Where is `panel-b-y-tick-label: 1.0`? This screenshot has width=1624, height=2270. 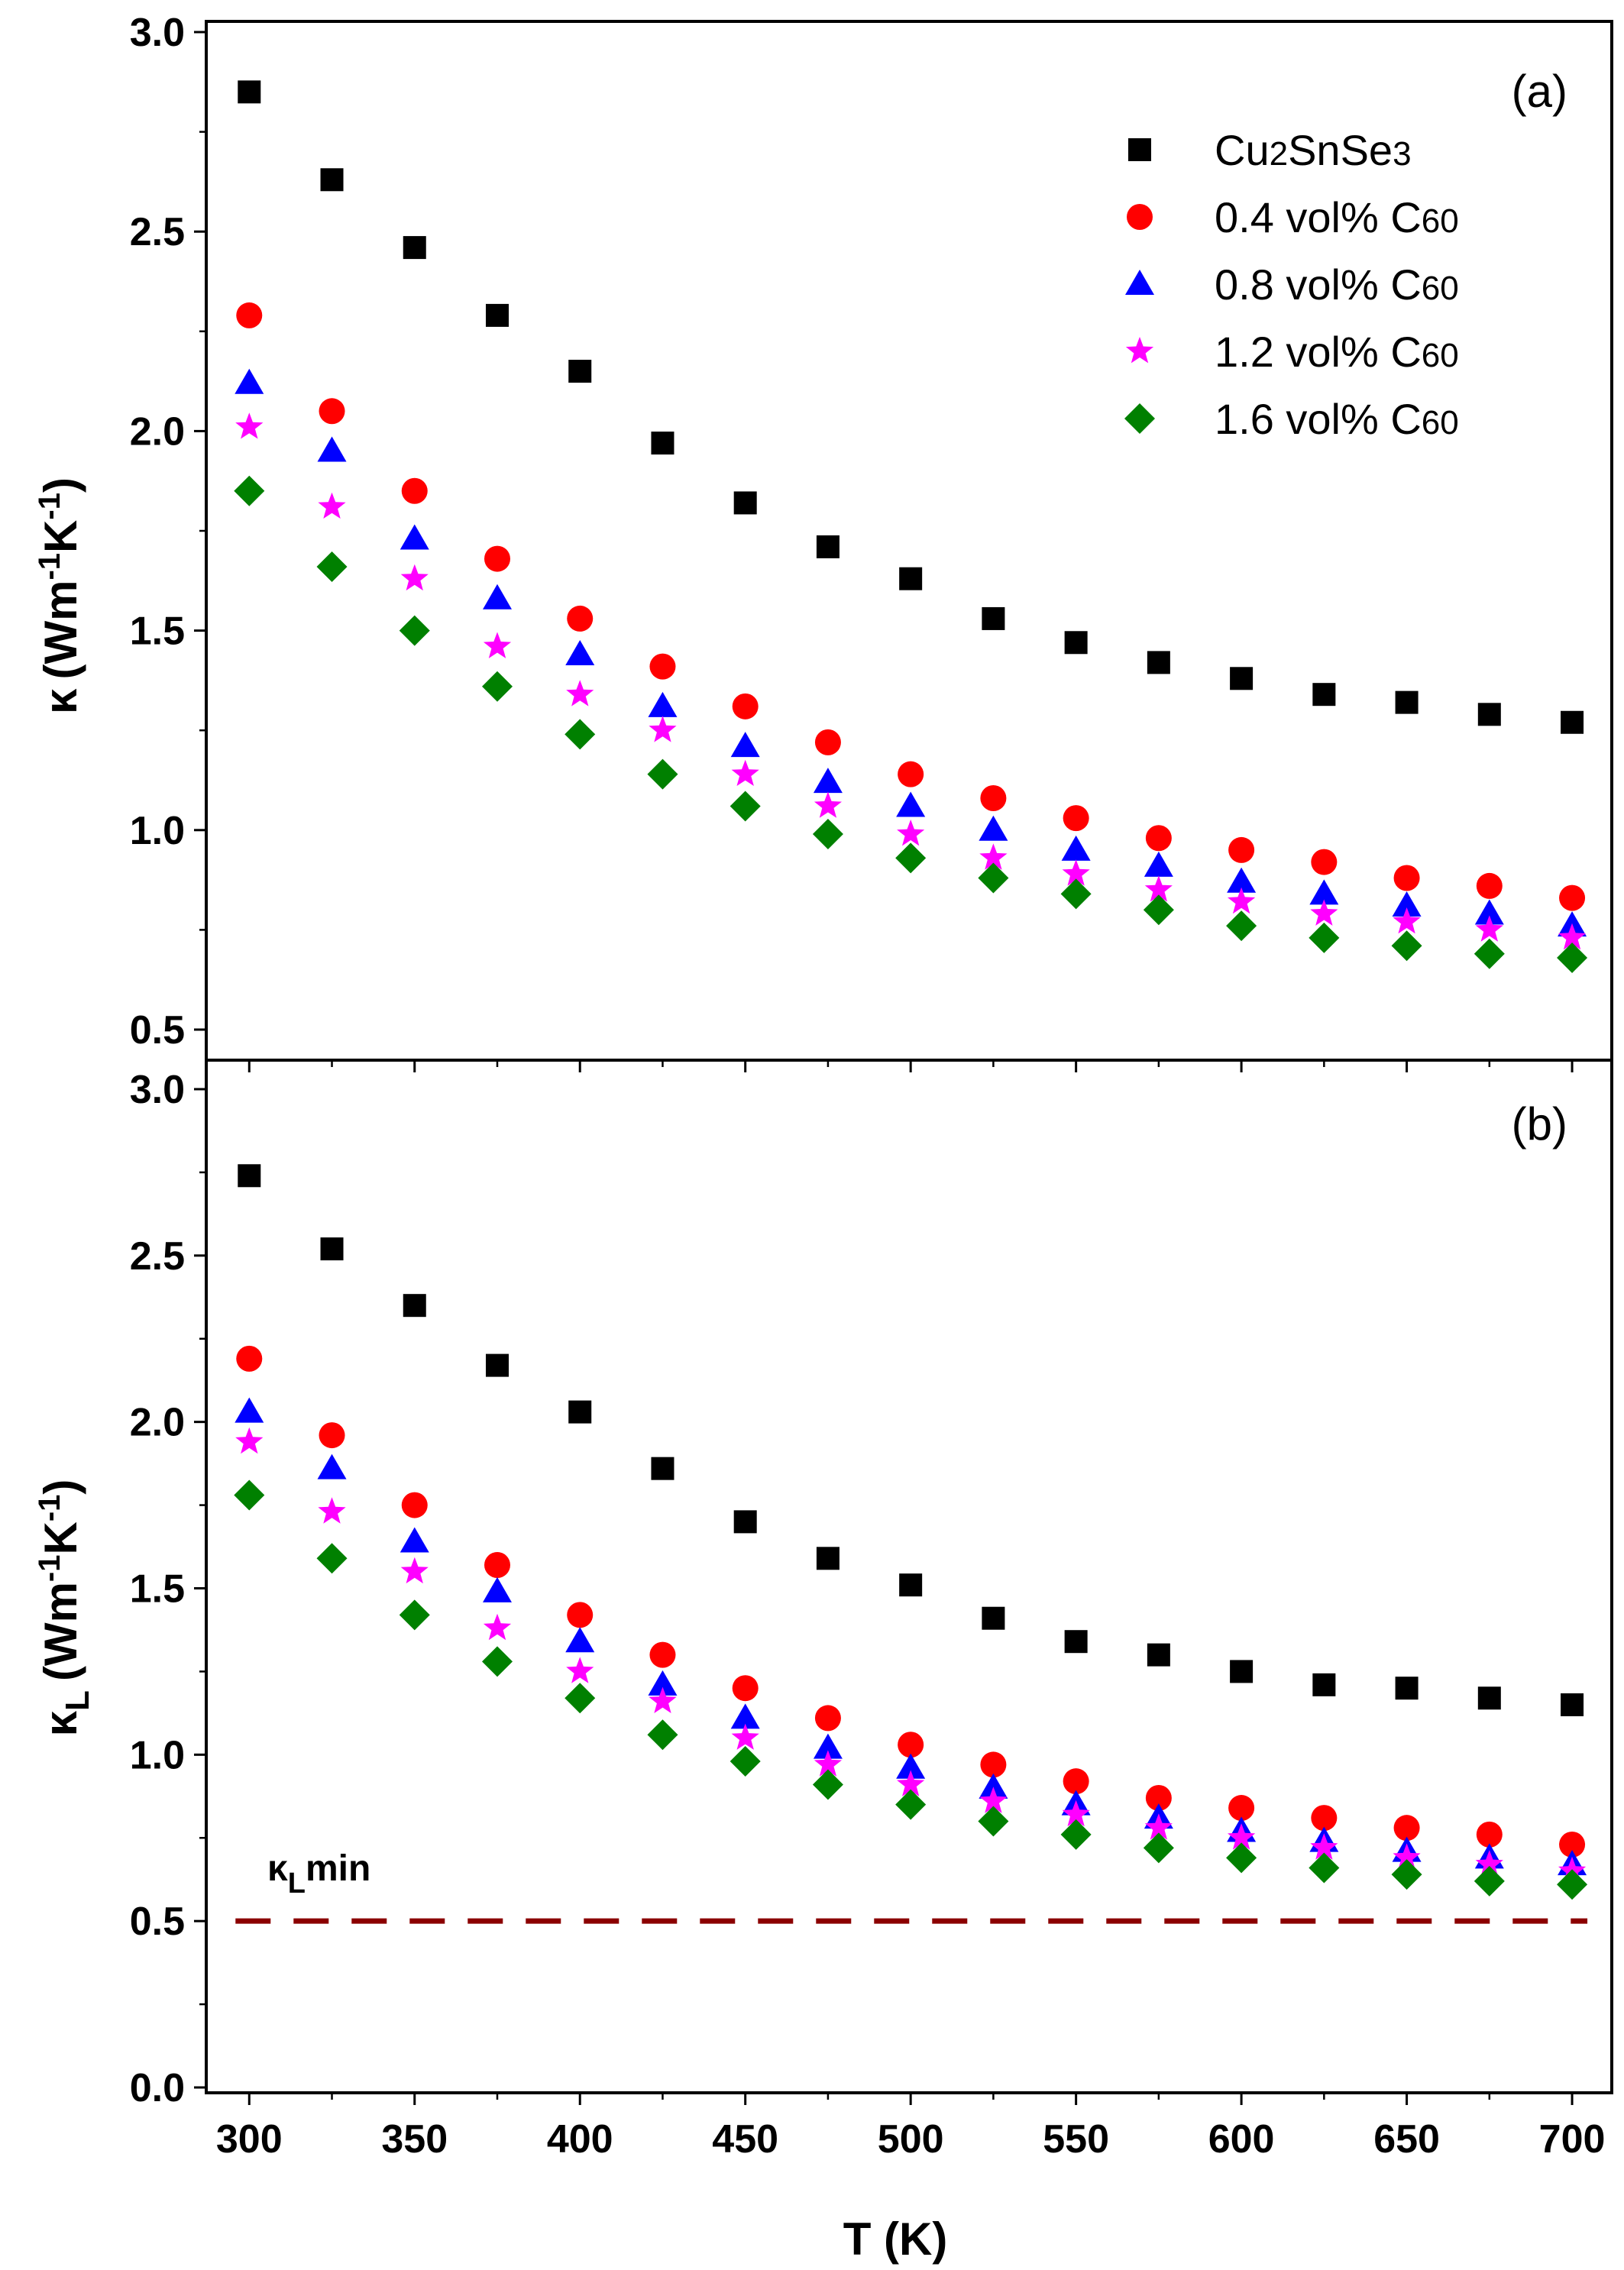 panel-b-y-tick-label: 1.0 is located at coordinates (157, 1755).